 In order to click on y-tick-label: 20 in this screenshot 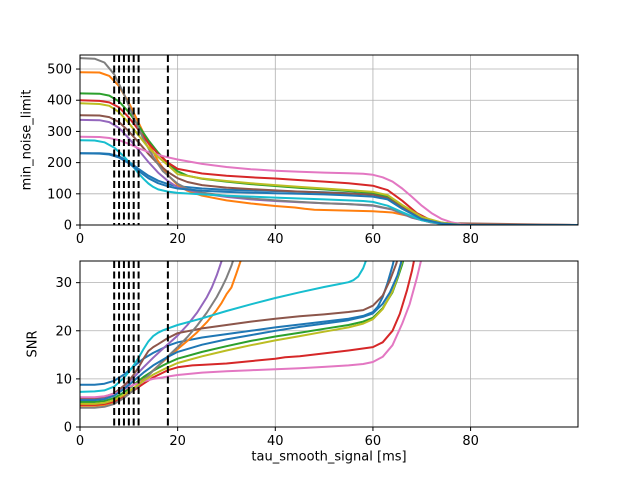, I will do `click(63, 331)`.